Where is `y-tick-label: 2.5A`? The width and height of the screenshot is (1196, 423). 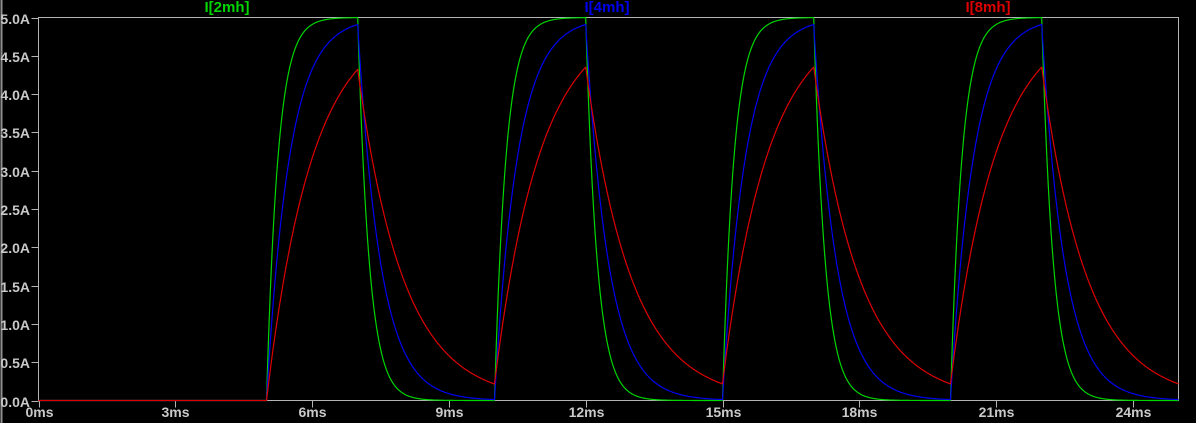 y-tick-label: 2.5A is located at coordinates (15, 209).